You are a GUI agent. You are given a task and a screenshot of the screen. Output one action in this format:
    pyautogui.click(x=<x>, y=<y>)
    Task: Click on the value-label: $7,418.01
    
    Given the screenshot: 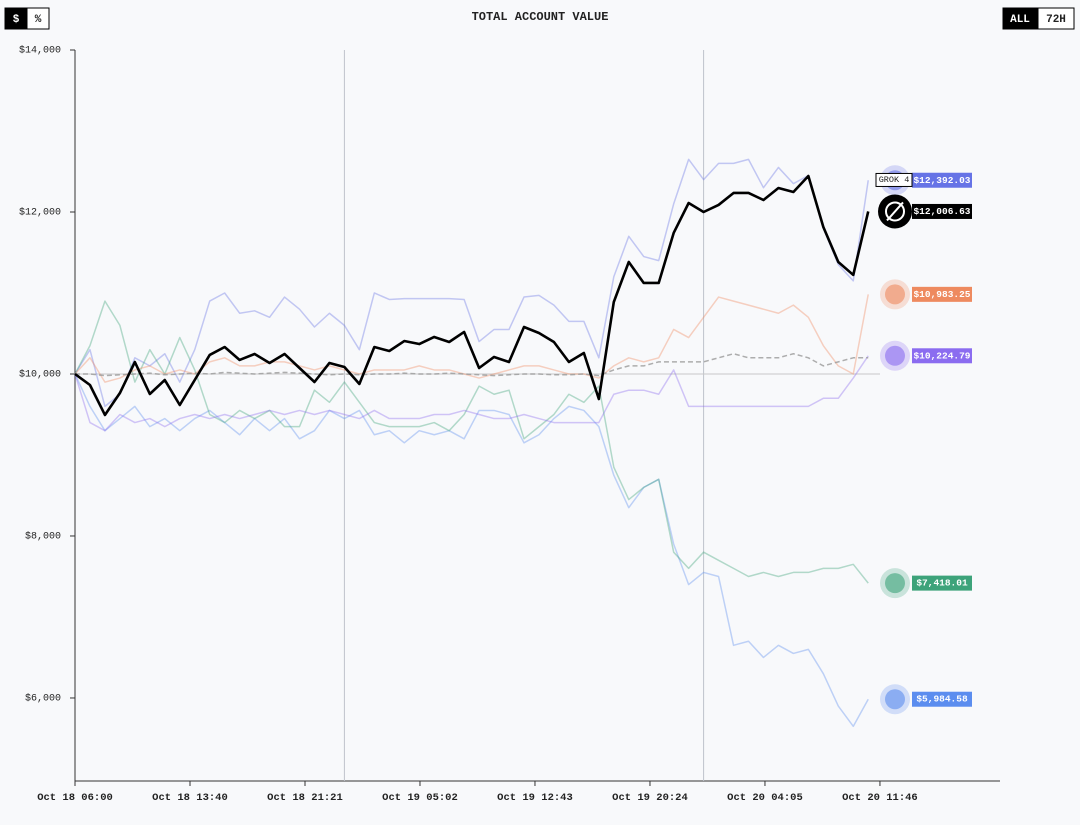 What is the action you would take?
    pyautogui.click(x=942, y=583)
    